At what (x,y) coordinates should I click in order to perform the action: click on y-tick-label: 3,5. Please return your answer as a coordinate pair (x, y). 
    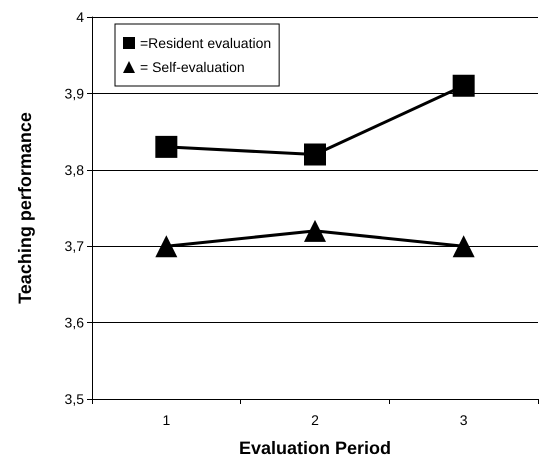
    Looking at the image, I should click on (74, 399).